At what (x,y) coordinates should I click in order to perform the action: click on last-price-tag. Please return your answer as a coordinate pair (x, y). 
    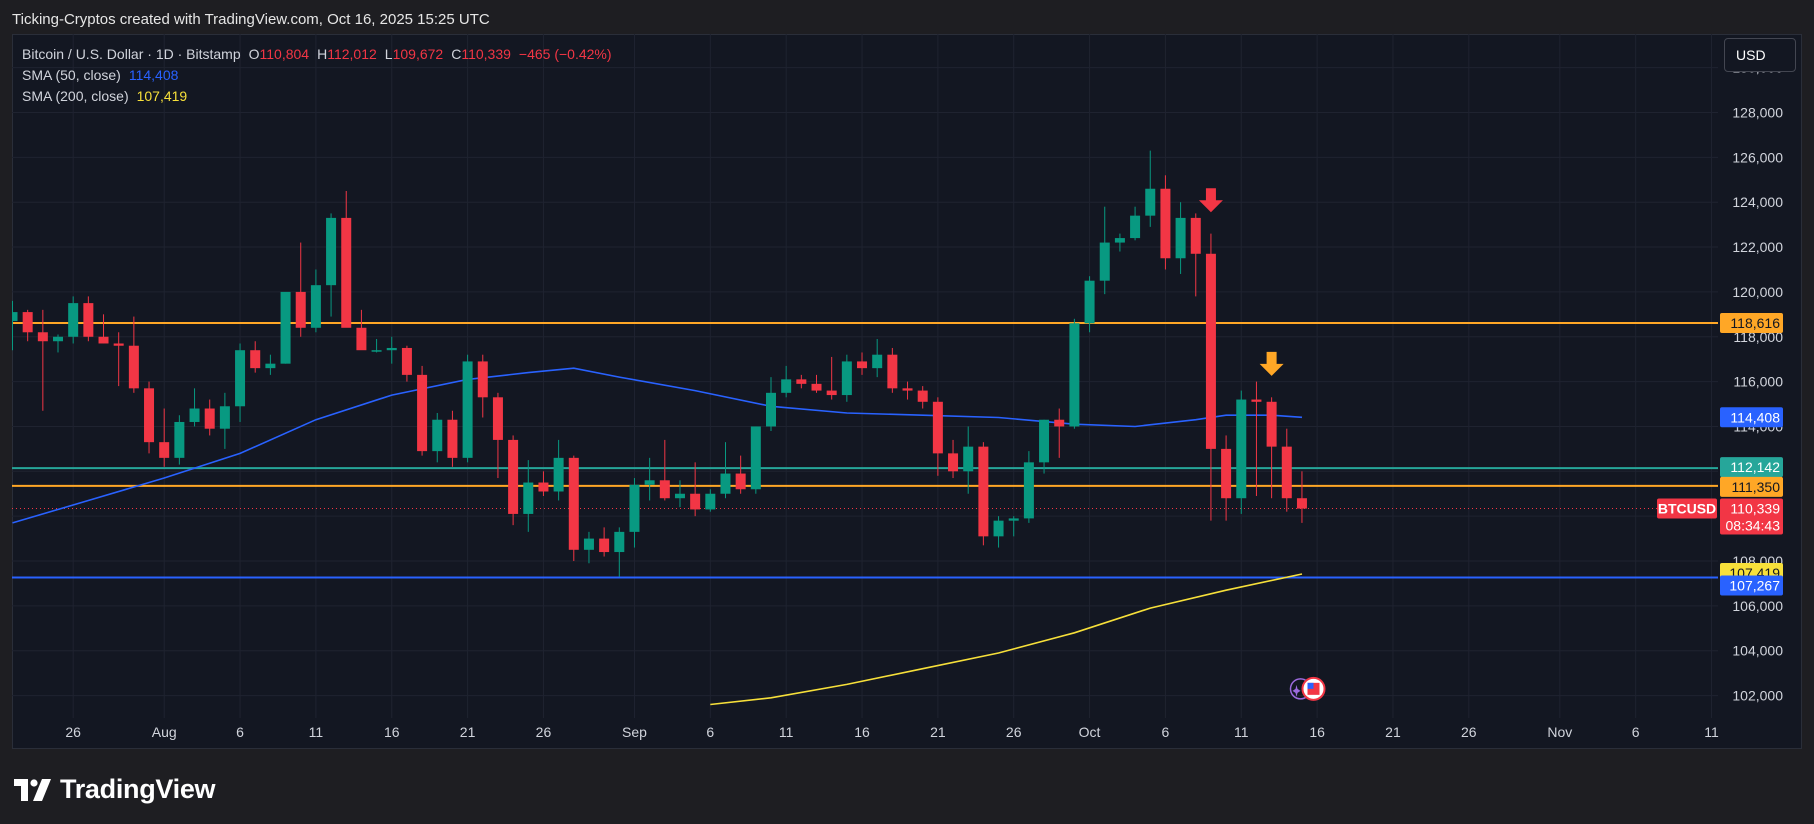
    Looking at the image, I should click on (1751, 516).